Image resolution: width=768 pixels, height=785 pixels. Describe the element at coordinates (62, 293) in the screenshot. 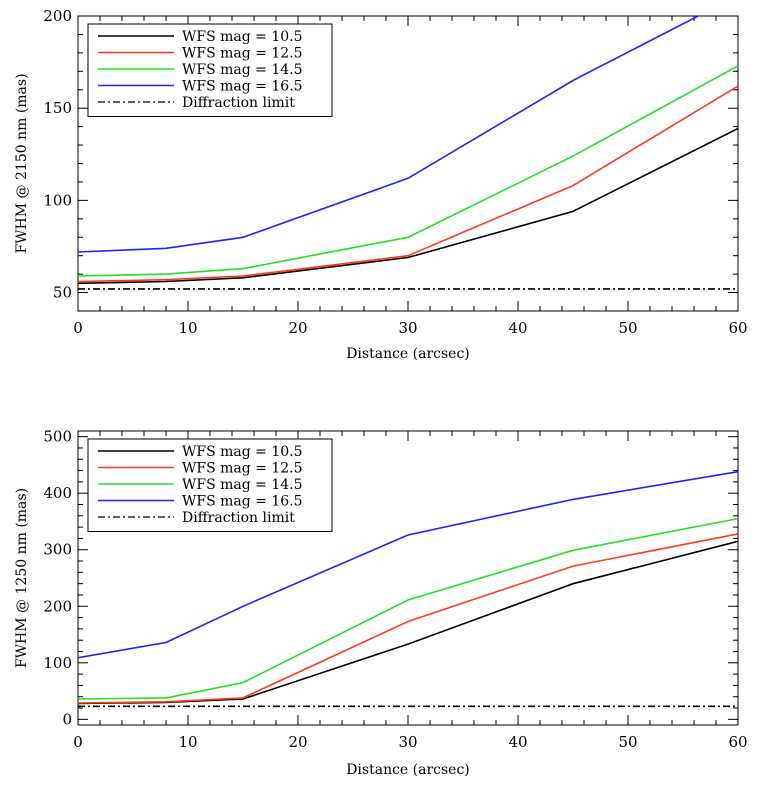

I see `y-tick-label: 50` at that location.